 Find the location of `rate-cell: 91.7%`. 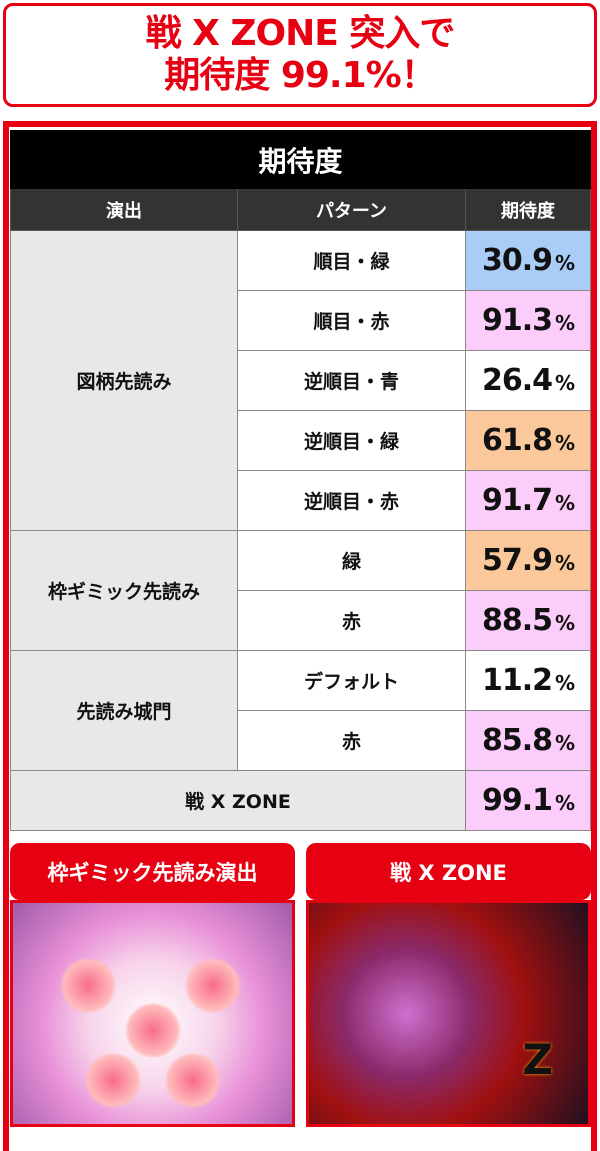

rate-cell: 91.7% is located at coordinates (528, 500).